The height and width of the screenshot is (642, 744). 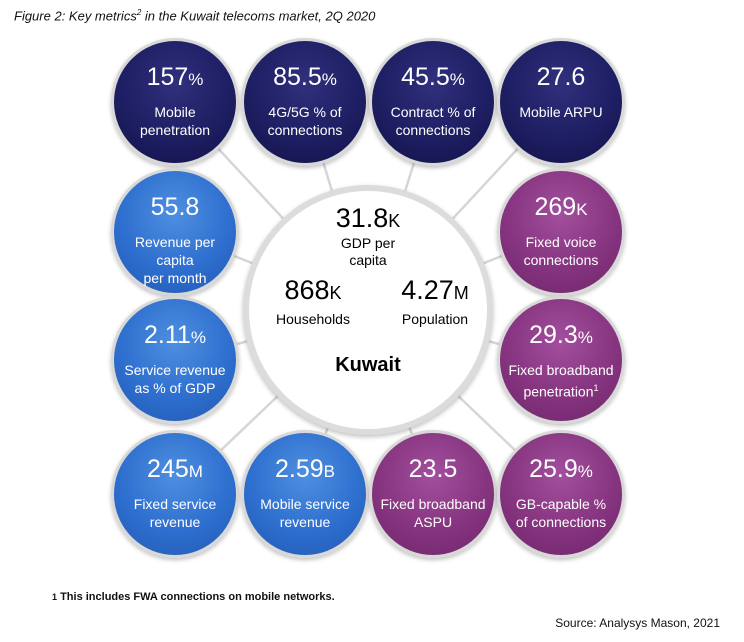 I want to click on metric-mobile-service-revenue: 2.59B Mobile service revenue, so click(x=305, y=494).